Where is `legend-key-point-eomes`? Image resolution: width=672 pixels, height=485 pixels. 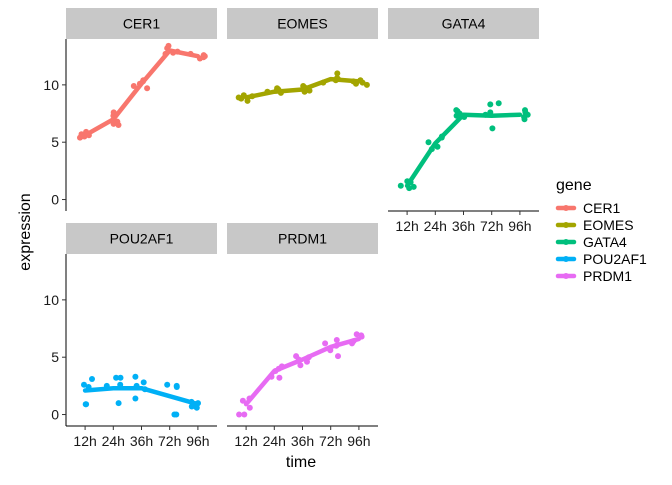 legend-key-point-eomes is located at coordinates (566, 225).